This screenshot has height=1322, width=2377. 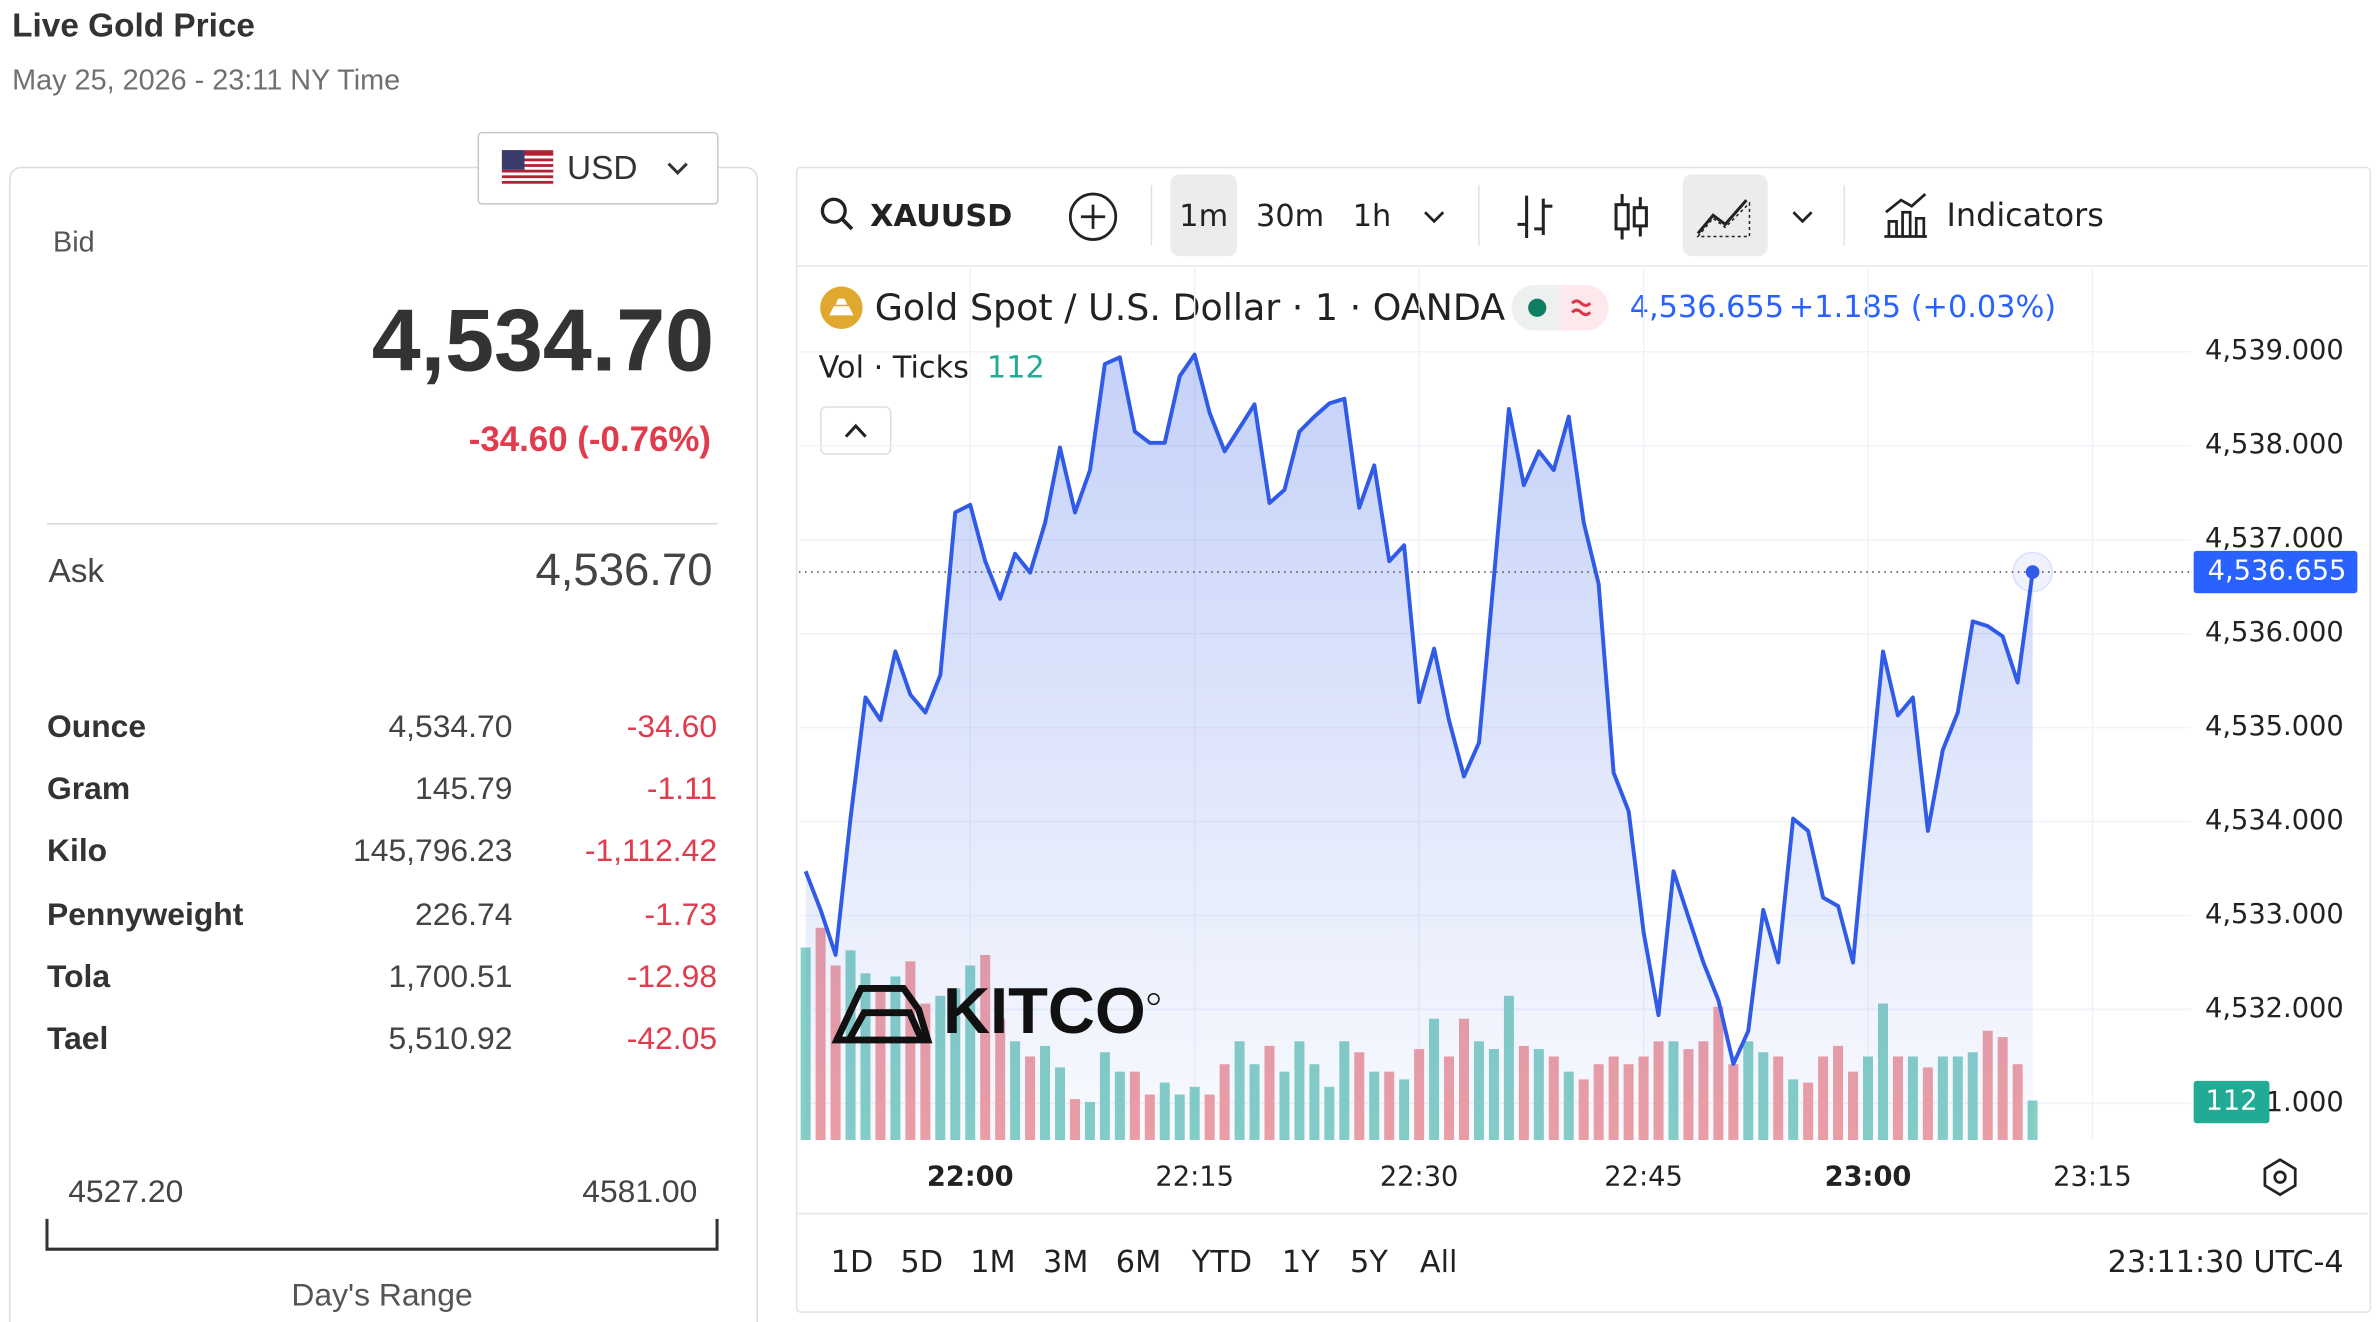 I want to click on legend-title: Gold Spot / U.S. Dollar · 1 · OANDA, so click(x=1190, y=307).